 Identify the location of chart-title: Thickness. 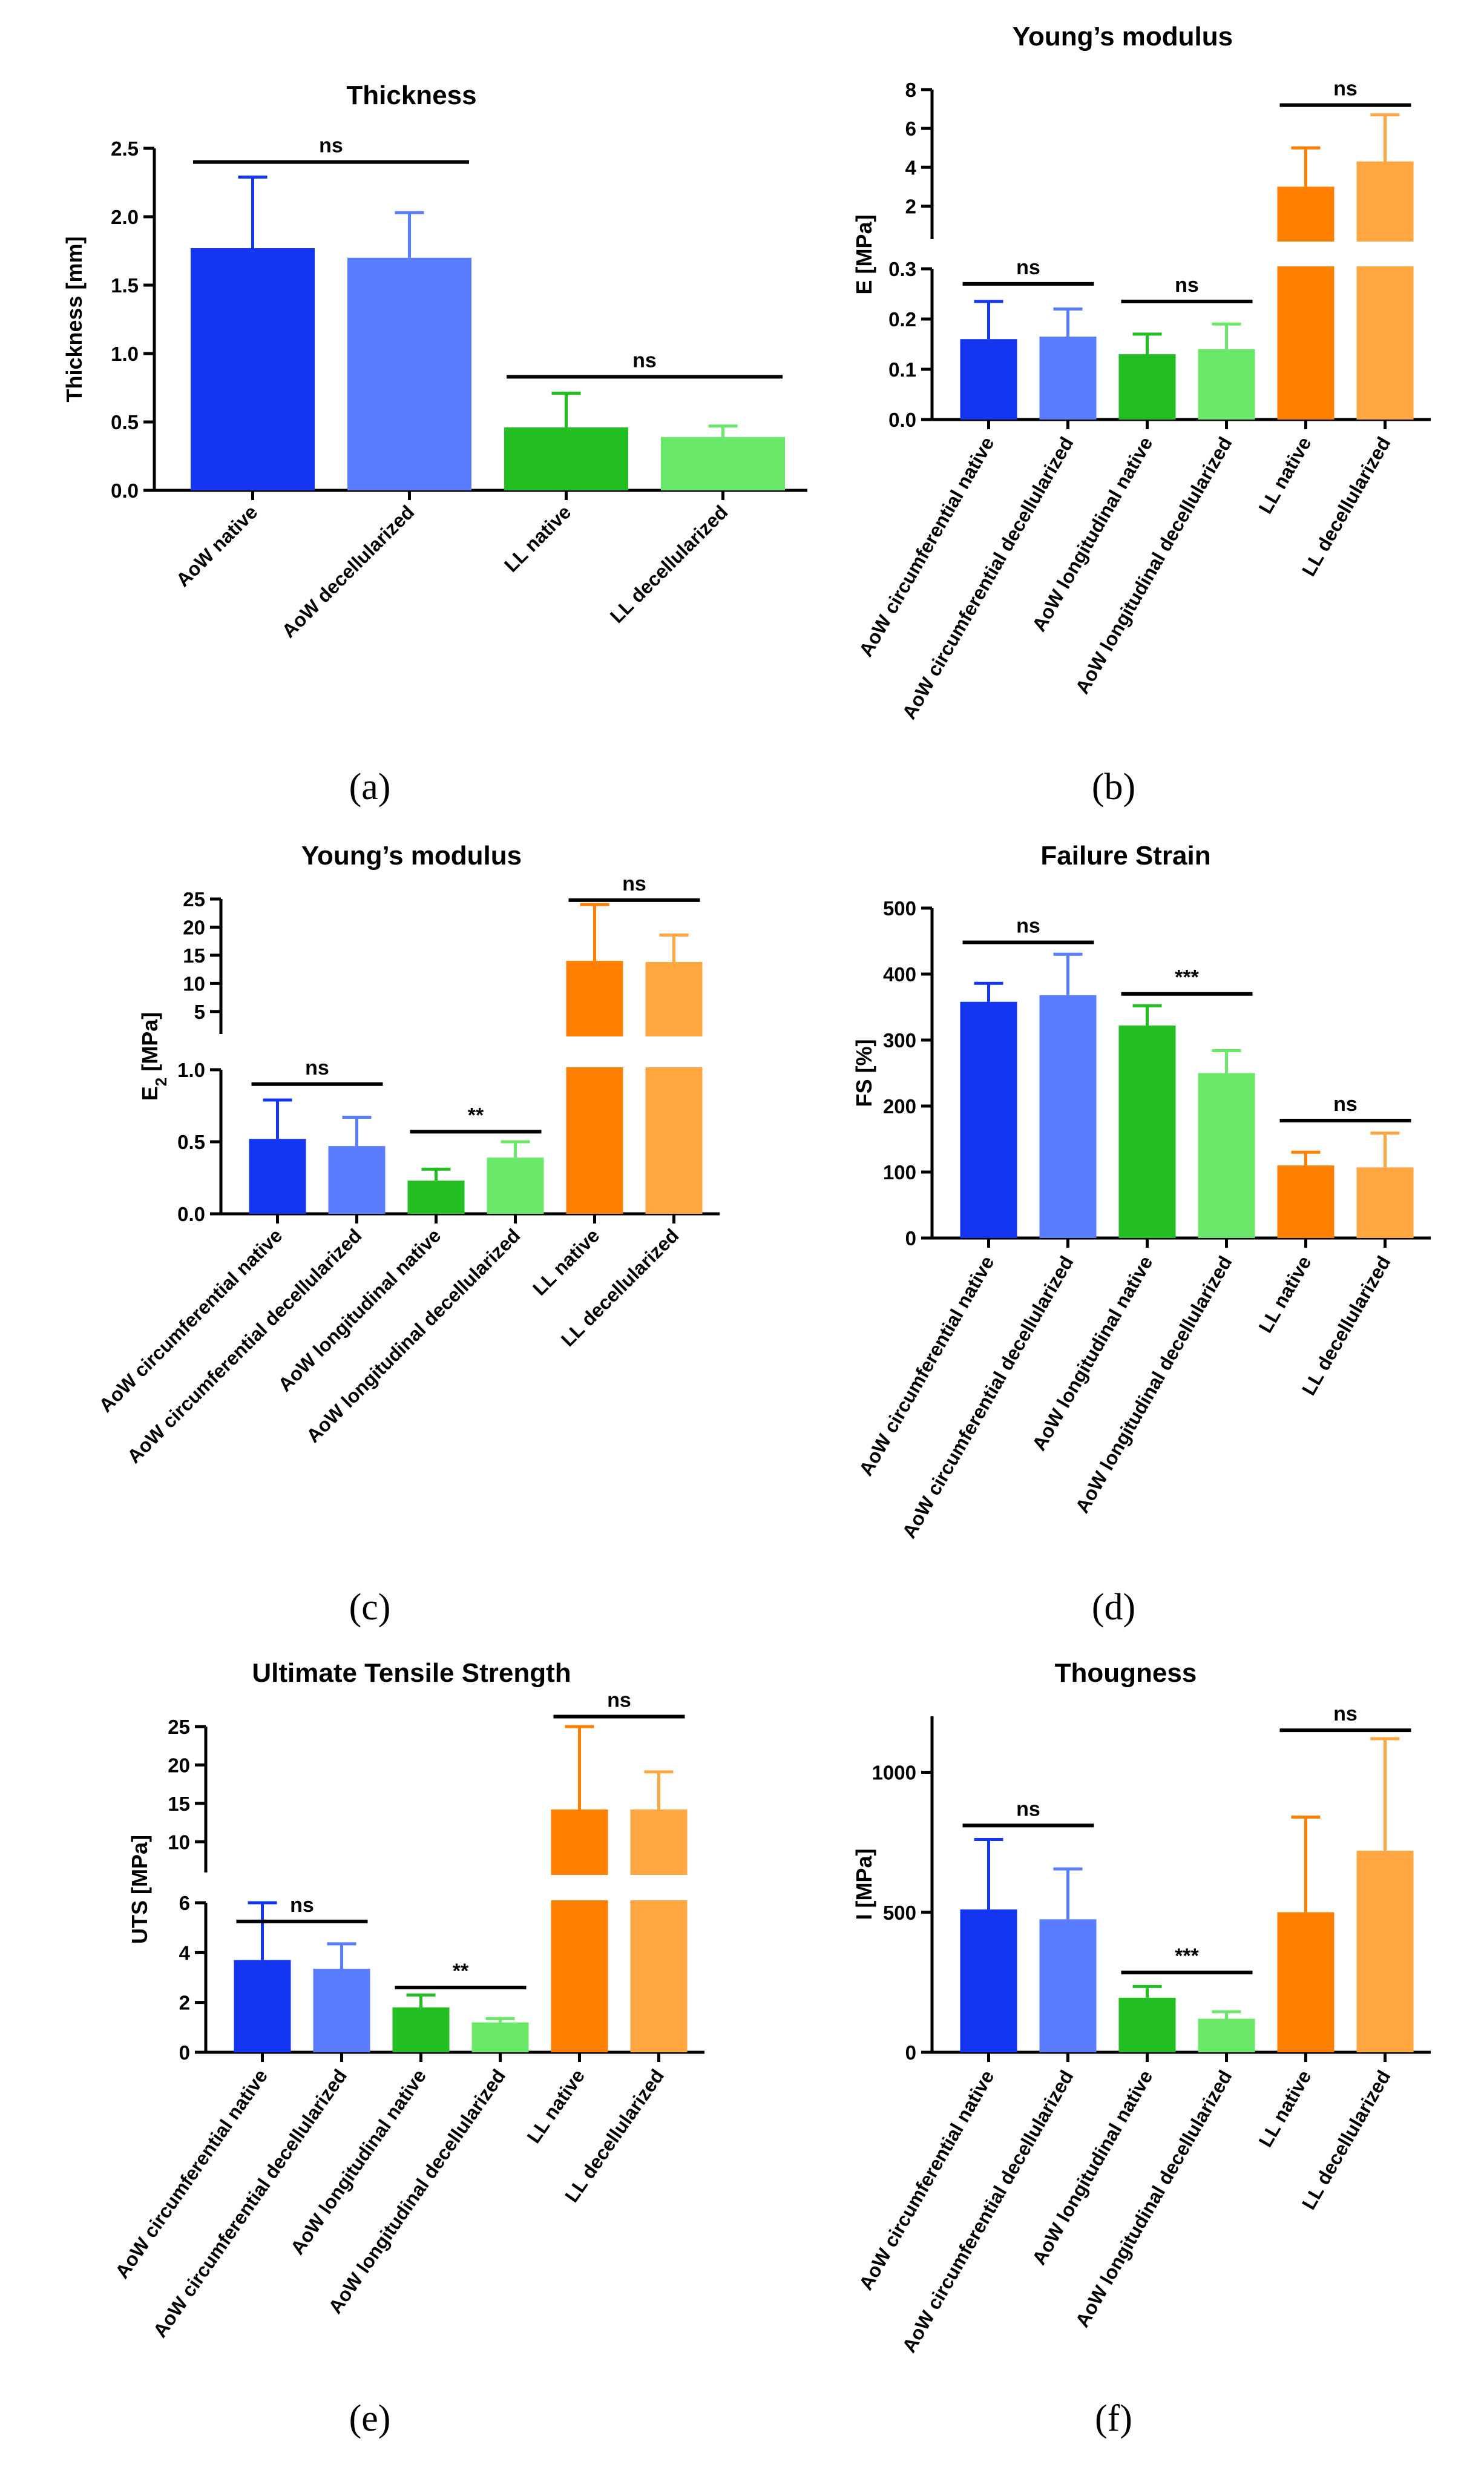
(411, 95).